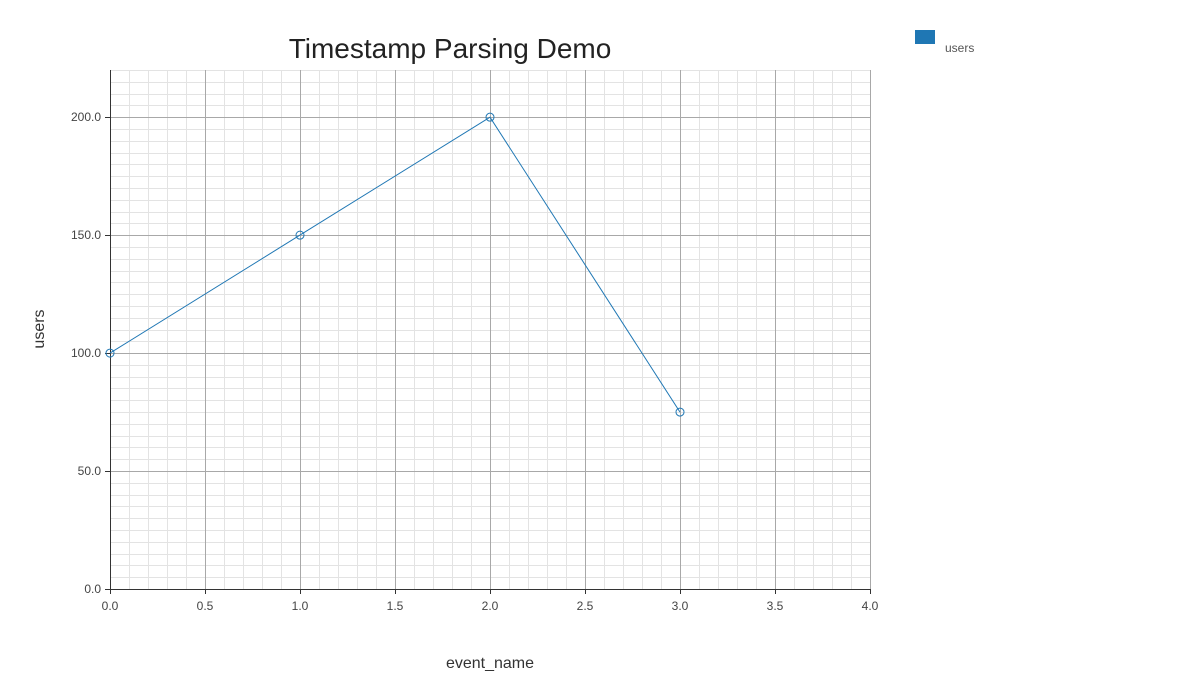  I want to click on y-tick-label: 150.0, so click(86, 235).